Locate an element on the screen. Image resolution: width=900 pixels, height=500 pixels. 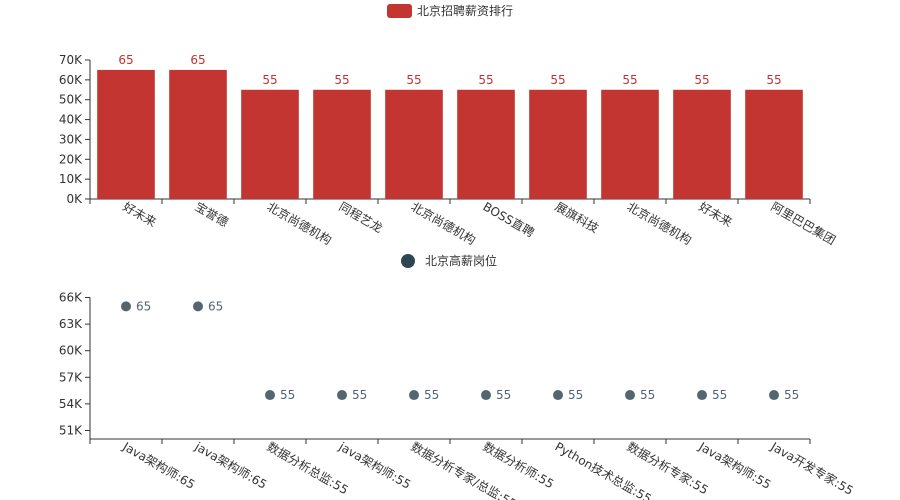
bar-legend: 北京招聘薪资排行 is located at coordinates (450, 11).